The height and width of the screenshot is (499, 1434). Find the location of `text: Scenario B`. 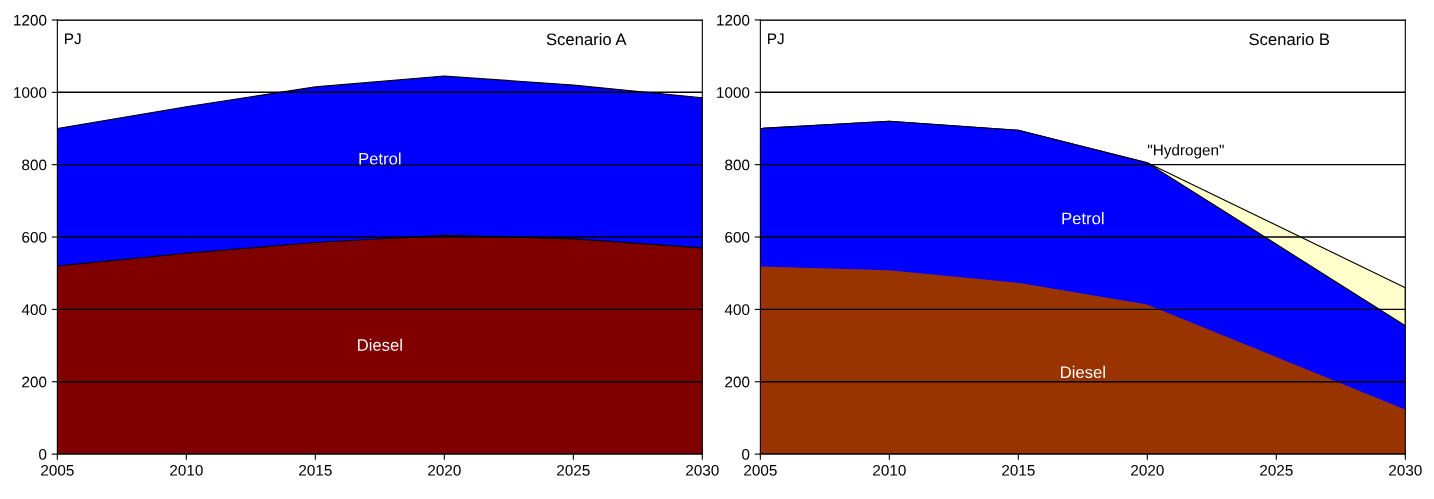

text: Scenario B is located at coordinates (1289, 39).